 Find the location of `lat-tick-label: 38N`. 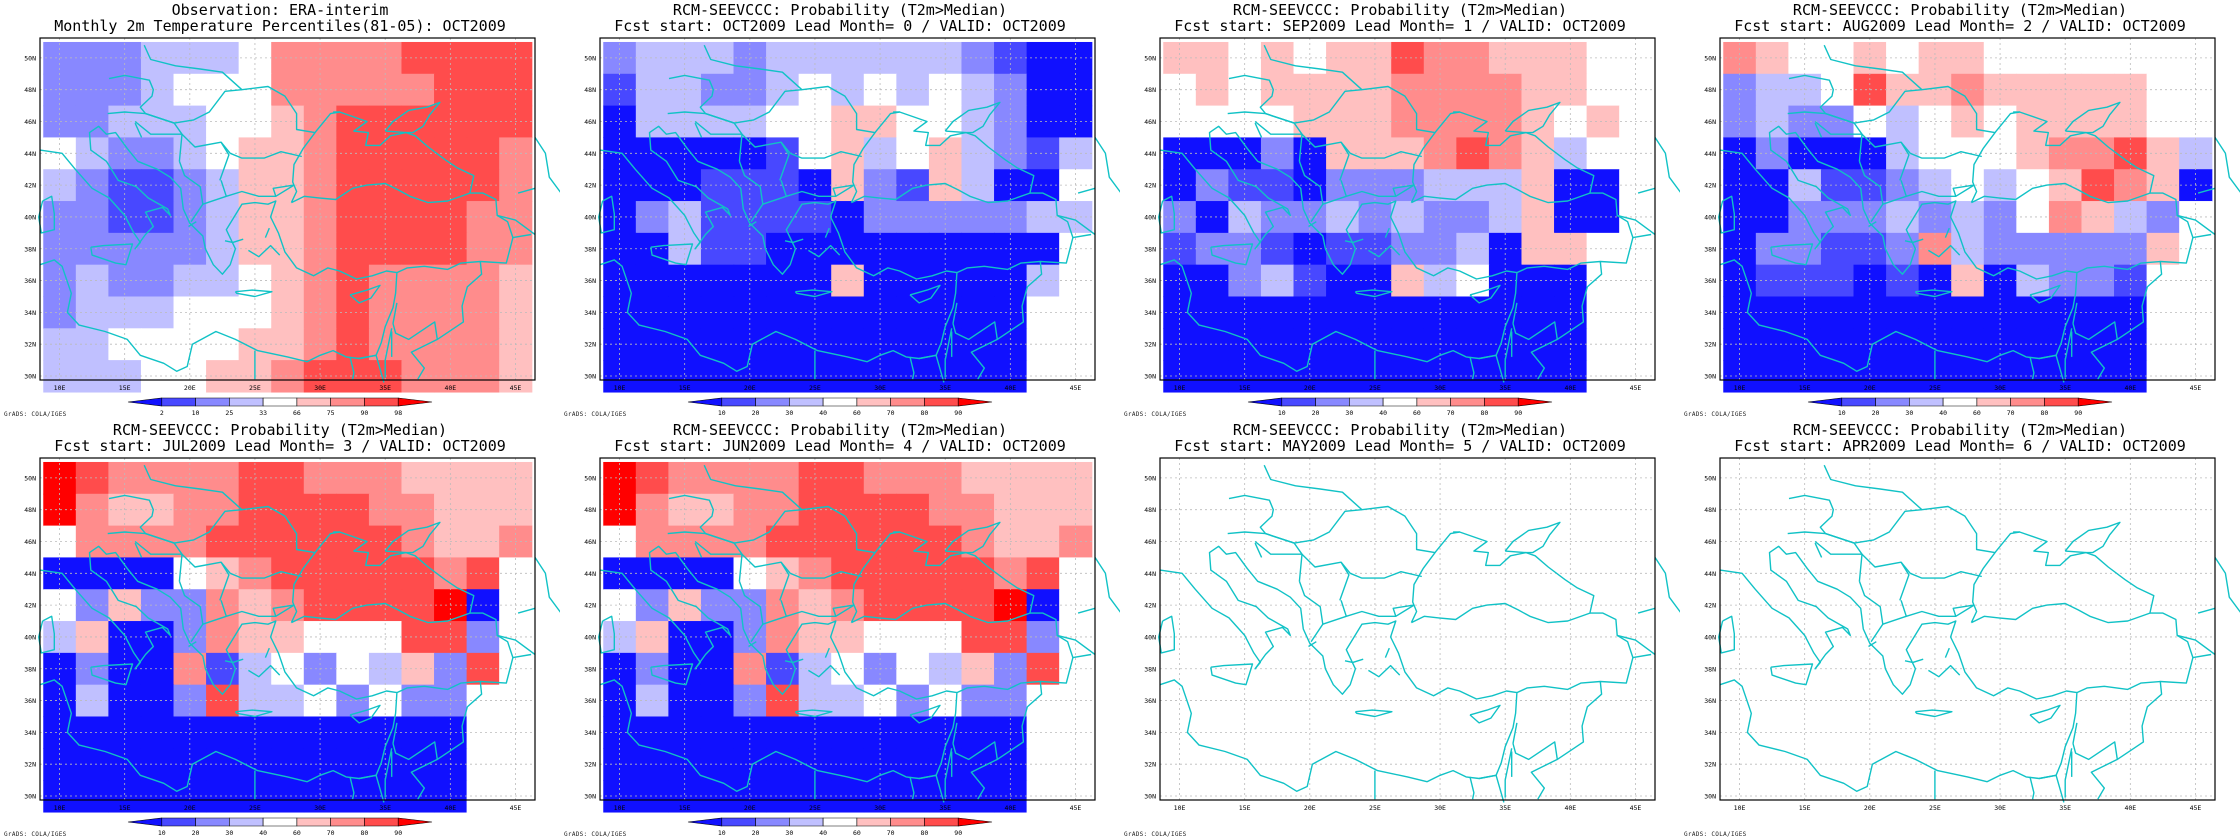

lat-tick-label: 38N is located at coordinates (30, 669).